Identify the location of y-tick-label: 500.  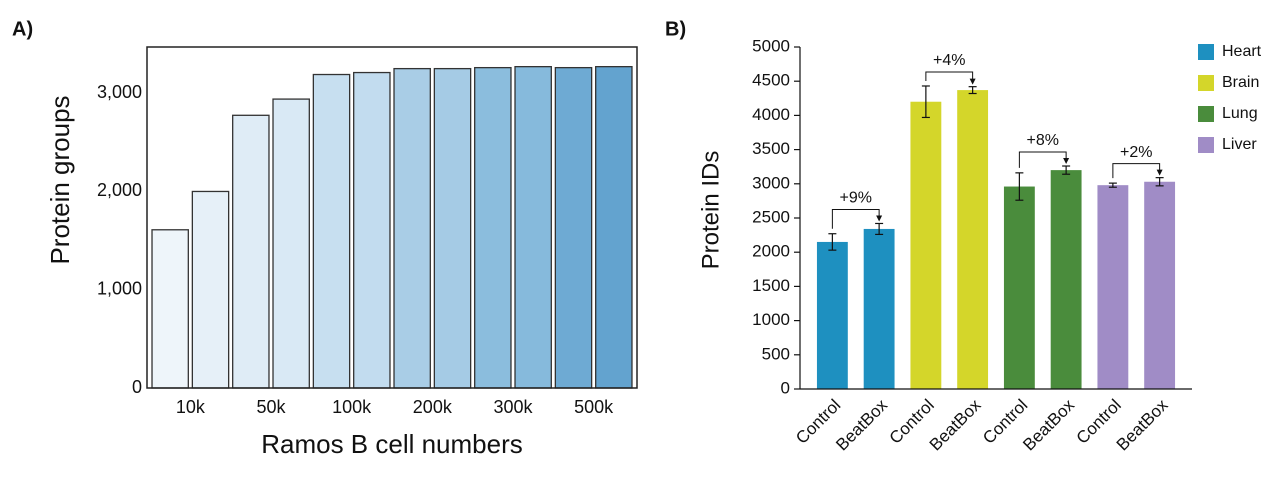
(776, 353).